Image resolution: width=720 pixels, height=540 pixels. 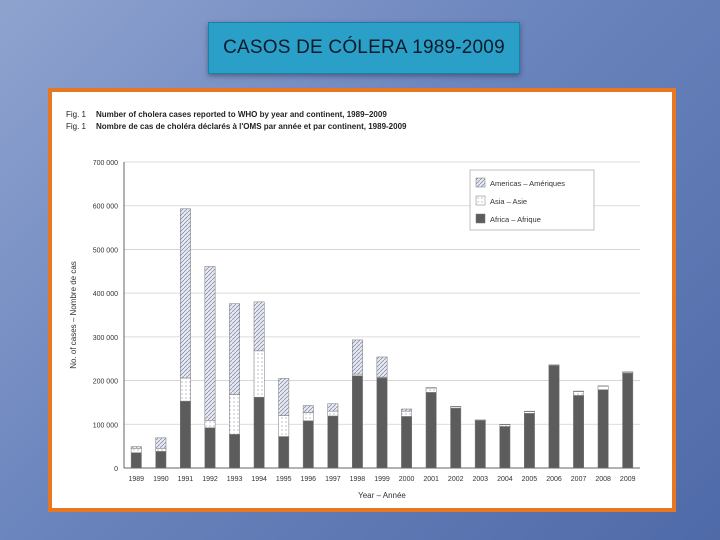 What do you see at coordinates (161, 479) in the screenshot?
I see `x-tick-label: 1990` at bounding box center [161, 479].